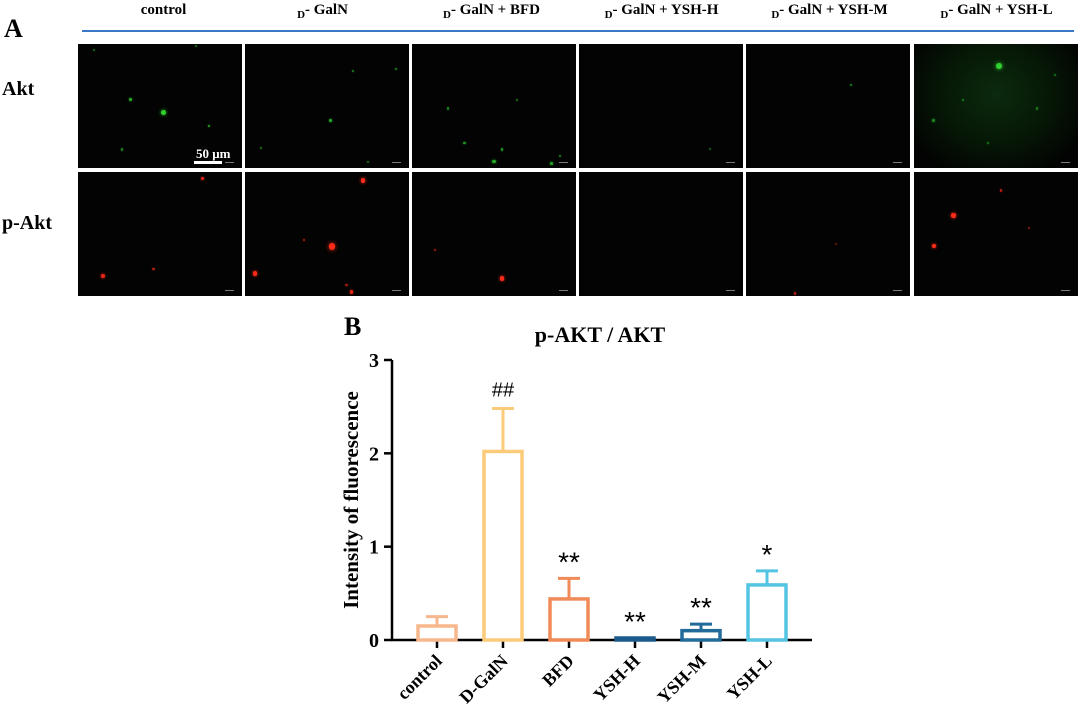  What do you see at coordinates (569, 619) in the screenshot?
I see `bar-BFD` at bounding box center [569, 619].